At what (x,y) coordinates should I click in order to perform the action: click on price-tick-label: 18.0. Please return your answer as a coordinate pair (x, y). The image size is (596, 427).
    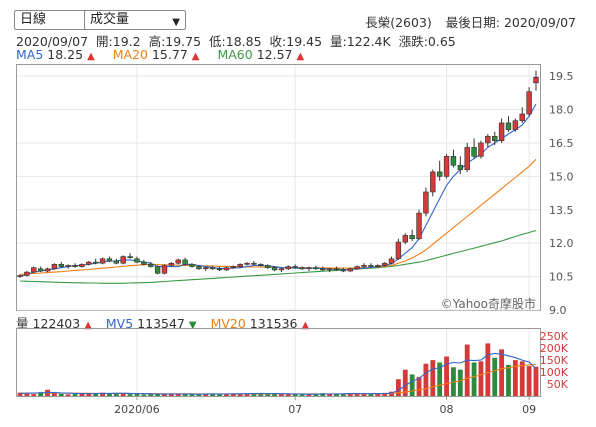
    Looking at the image, I should click on (561, 110).